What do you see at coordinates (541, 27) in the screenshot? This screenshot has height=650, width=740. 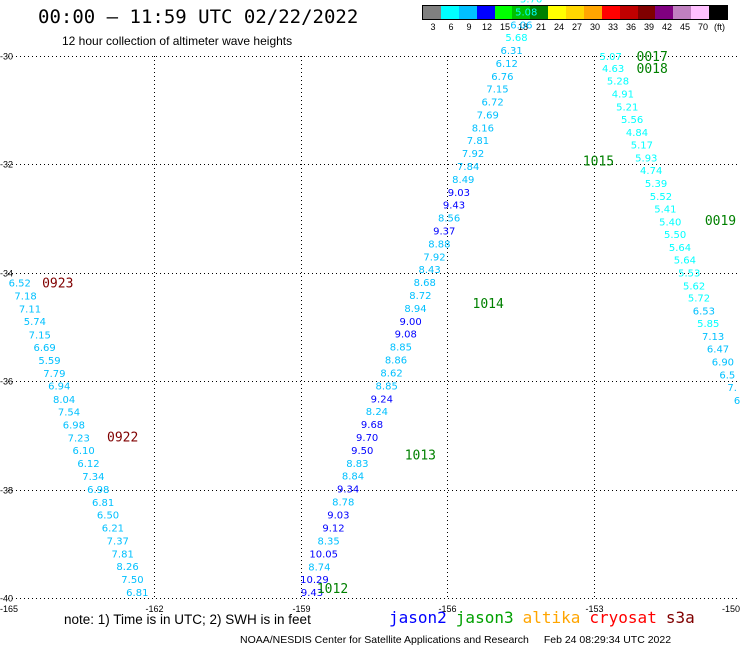 I see `legend-label: 21` at bounding box center [541, 27].